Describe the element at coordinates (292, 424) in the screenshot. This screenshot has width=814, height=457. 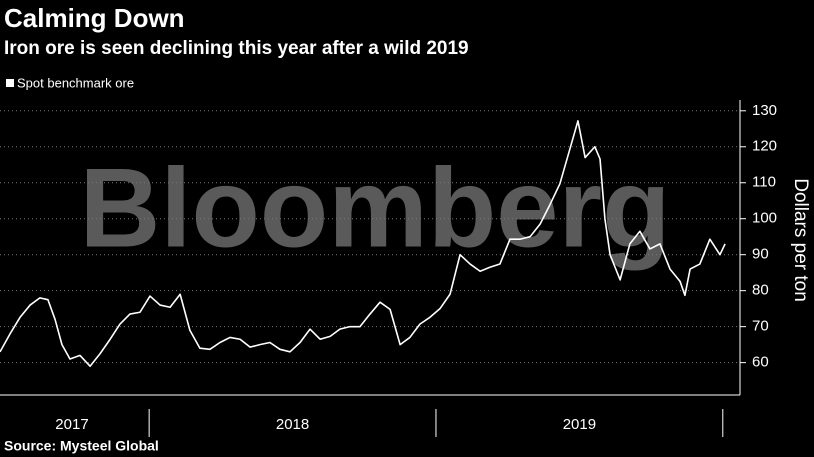
I see `x-tick-label: 2018` at that location.